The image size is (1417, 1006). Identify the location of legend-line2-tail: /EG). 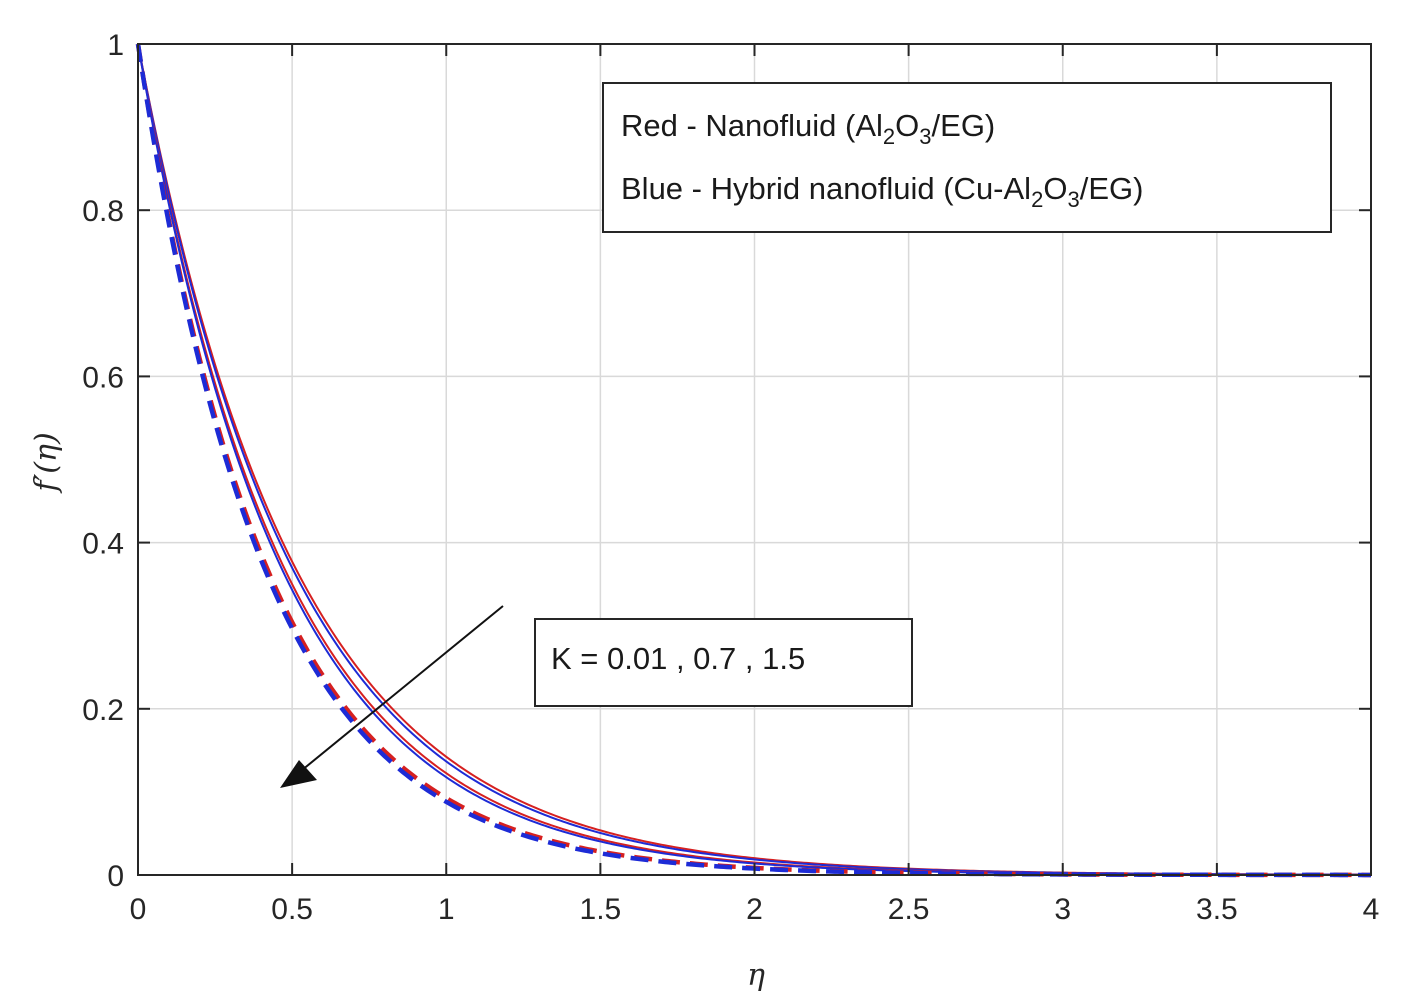
(1112, 188).